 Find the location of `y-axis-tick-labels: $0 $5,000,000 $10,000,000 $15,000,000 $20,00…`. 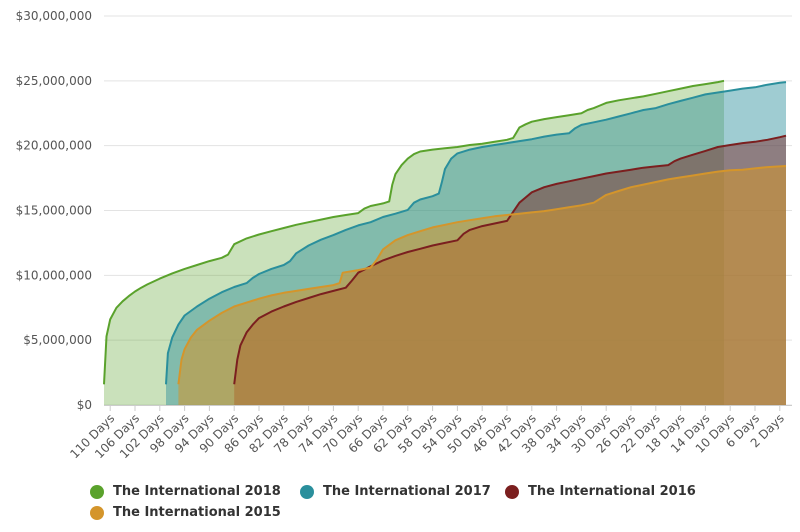

y-axis-tick-labels: $0 $5,000,000 $10,000,000 $15,000,000 $20,00… is located at coordinates (54, 210).